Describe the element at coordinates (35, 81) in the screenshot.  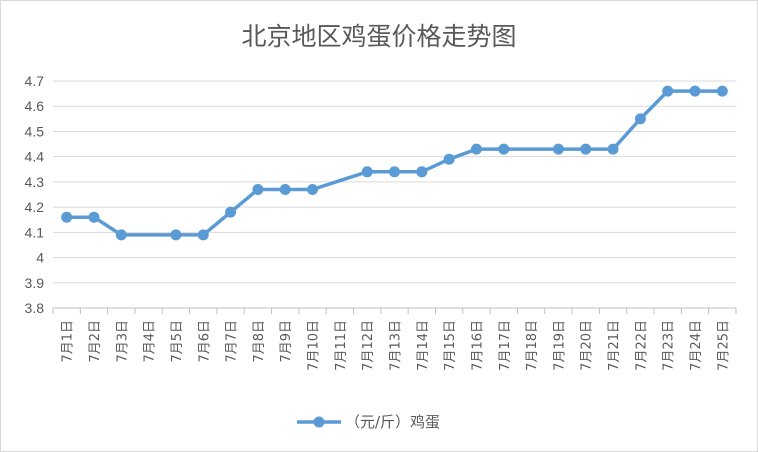
I see `y-tick-label: 4.7` at that location.